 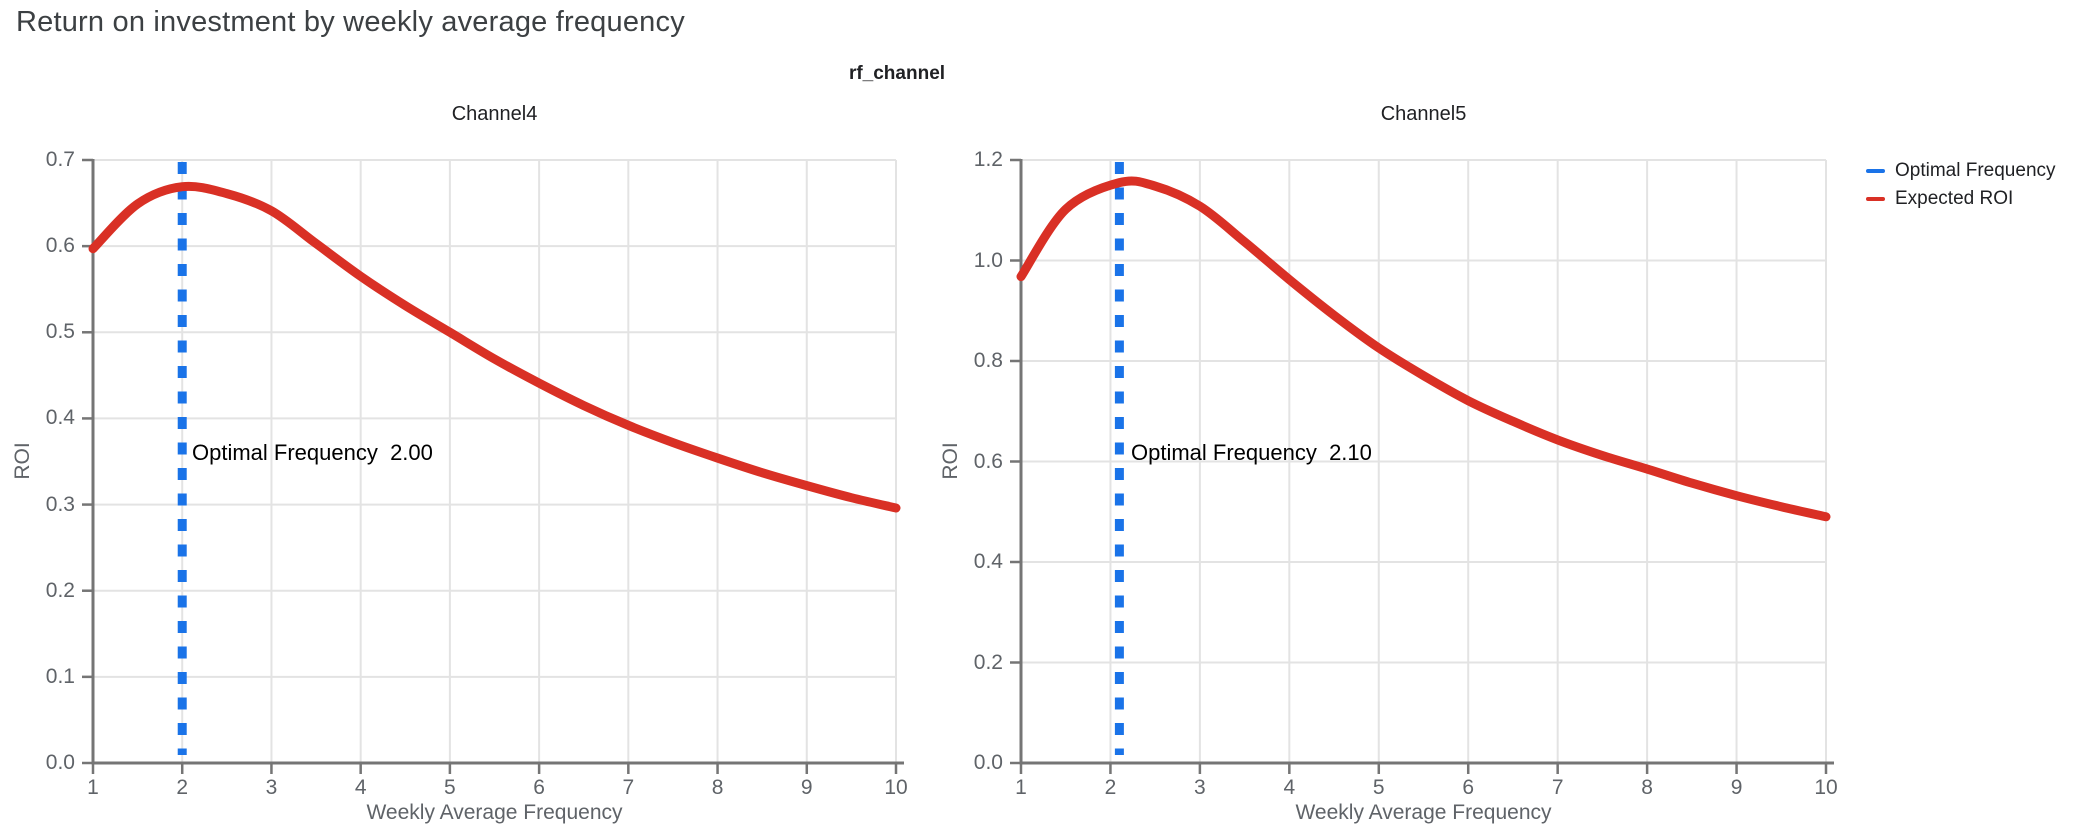 What do you see at coordinates (988, 260) in the screenshot?
I see `y-tick-label: 1.0` at bounding box center [988, 260].